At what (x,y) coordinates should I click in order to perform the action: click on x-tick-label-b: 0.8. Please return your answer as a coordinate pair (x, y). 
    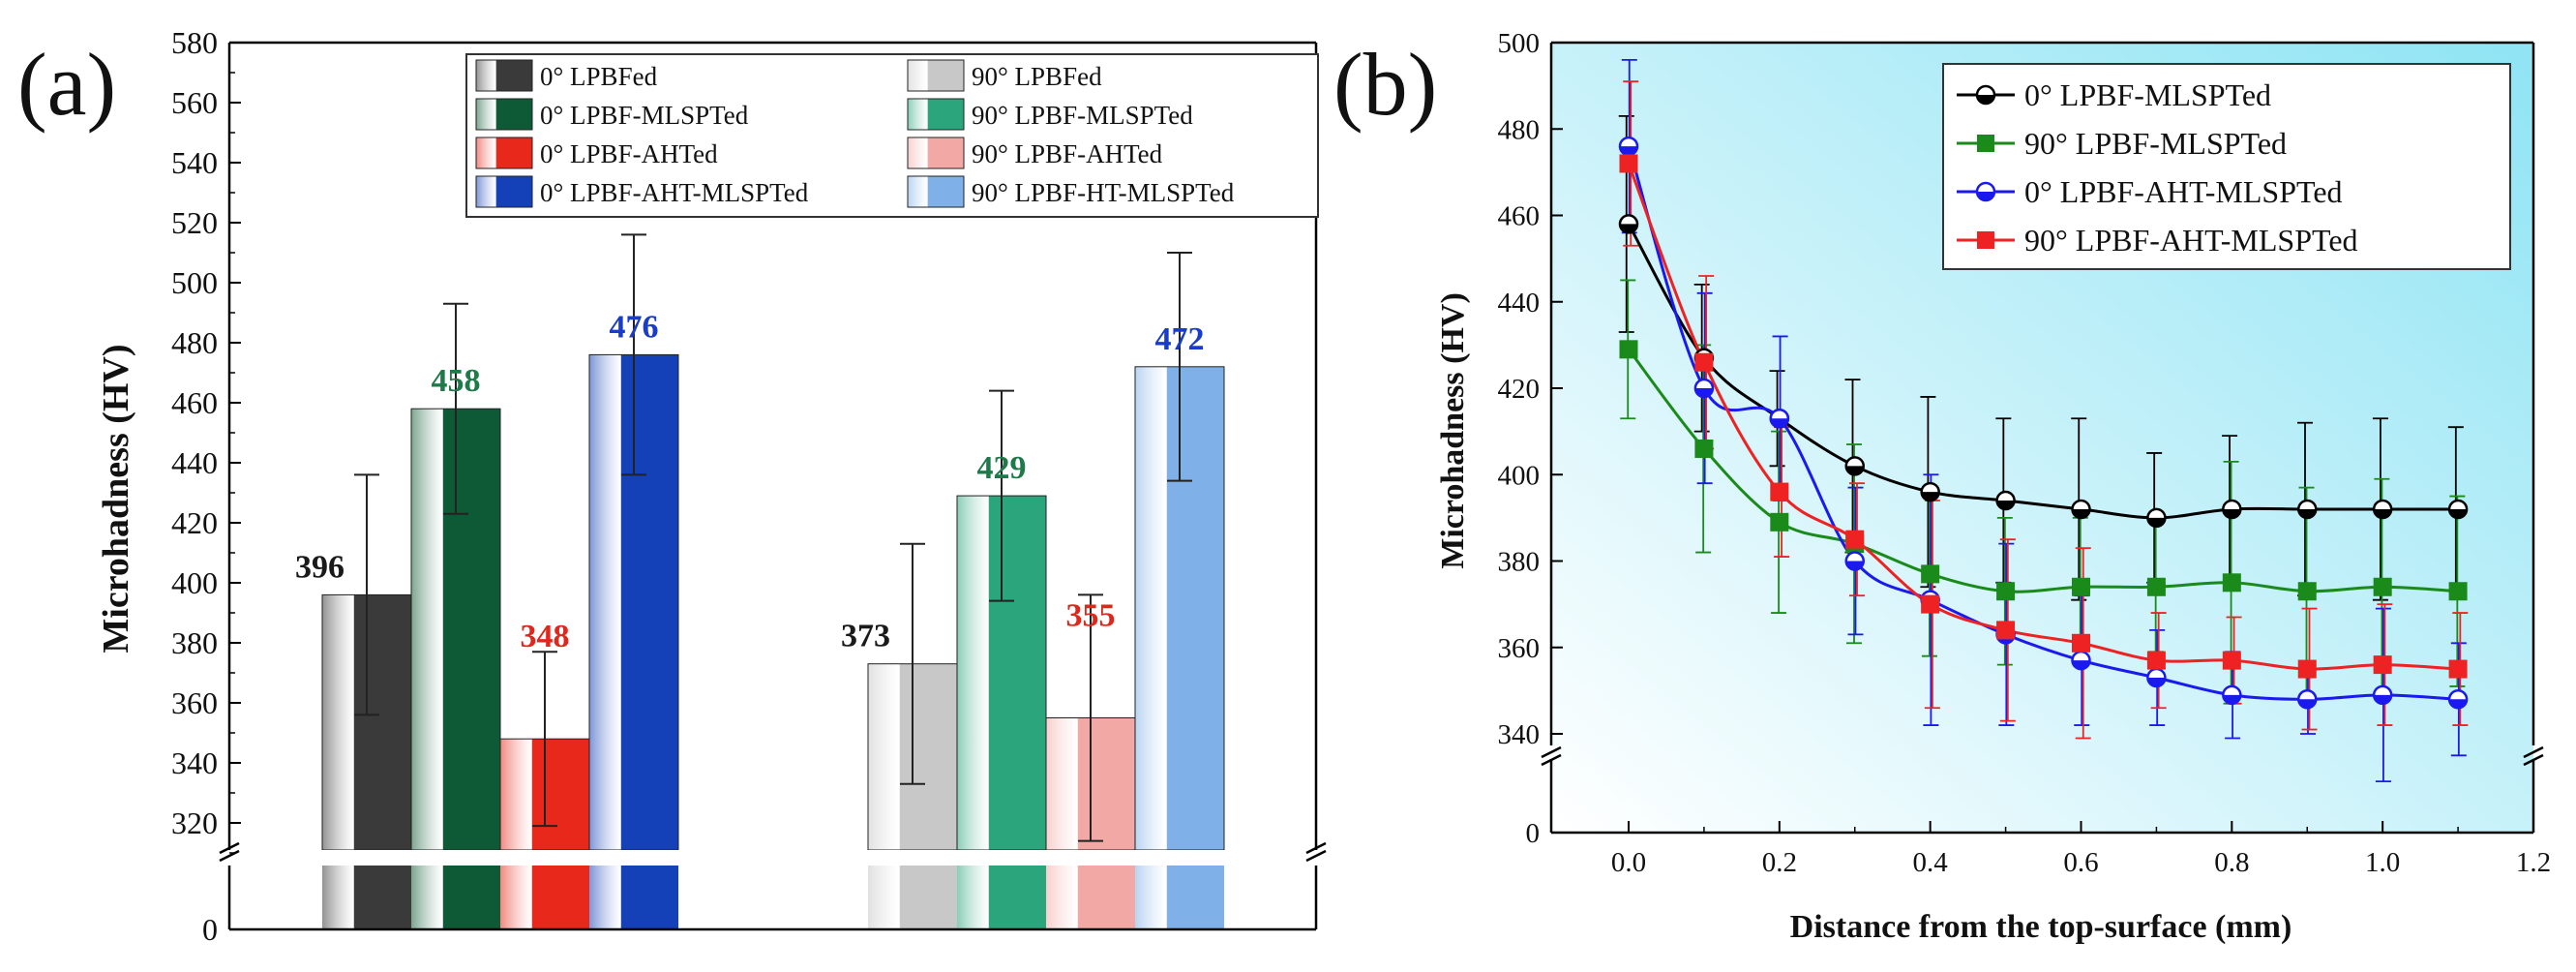
    Looking at the image, I should click on (2231, 863).